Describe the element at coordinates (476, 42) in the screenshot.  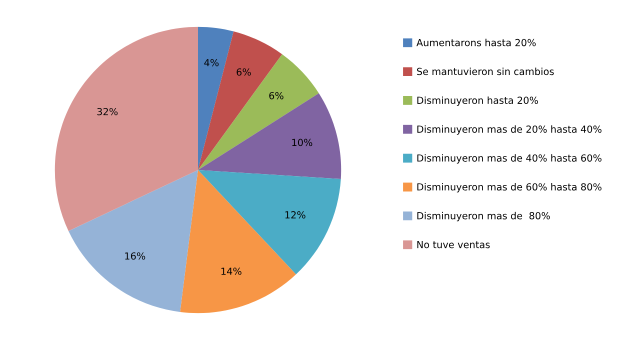
I see `legend-label: Aumentarons hasta 20%` at that location.